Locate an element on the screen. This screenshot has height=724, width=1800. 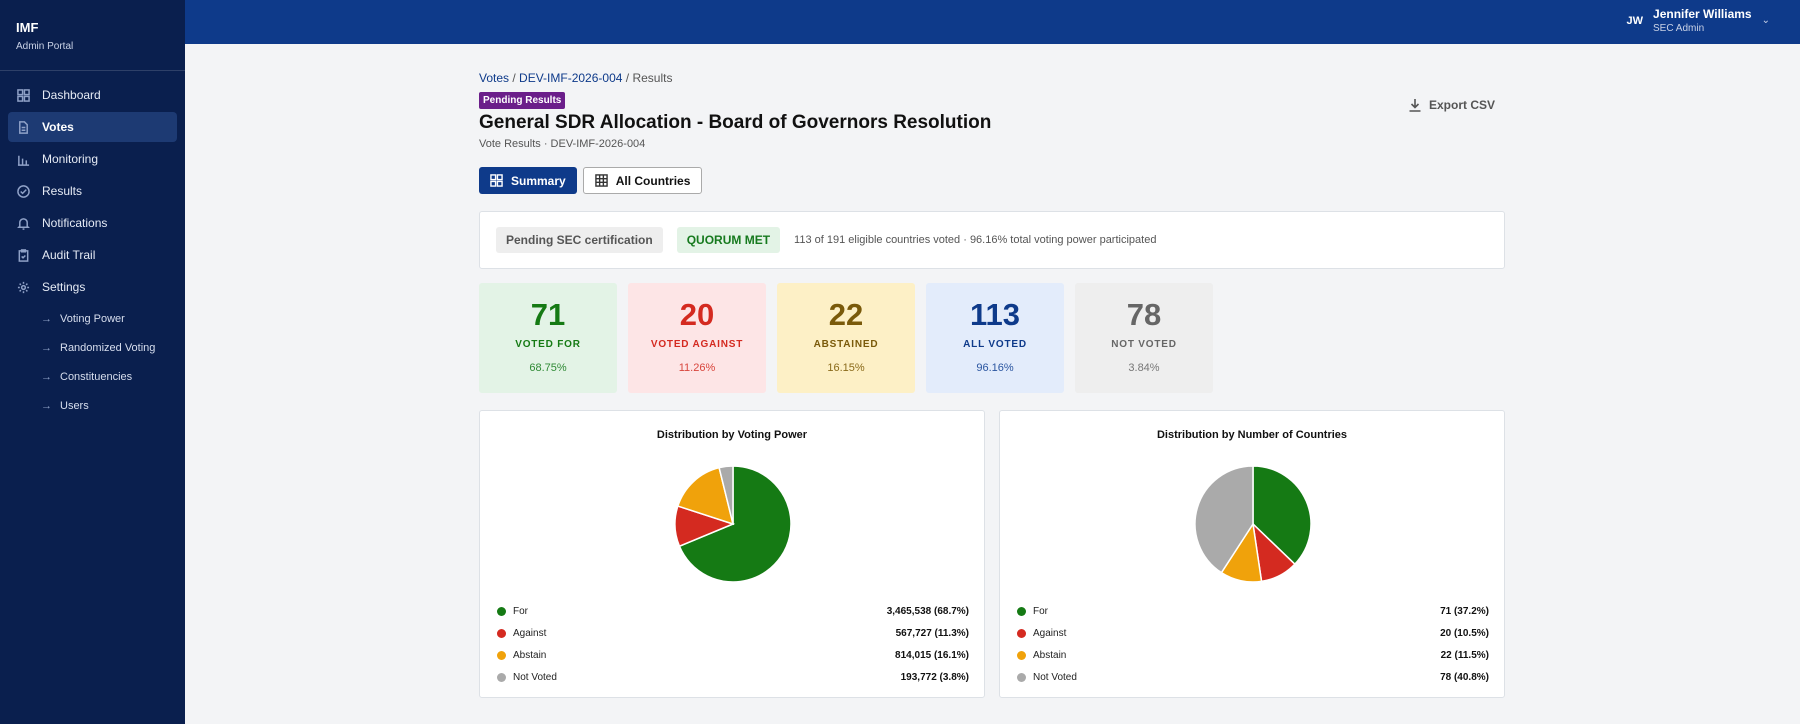
tab-label: Summary is located at coordinates (538, 180).